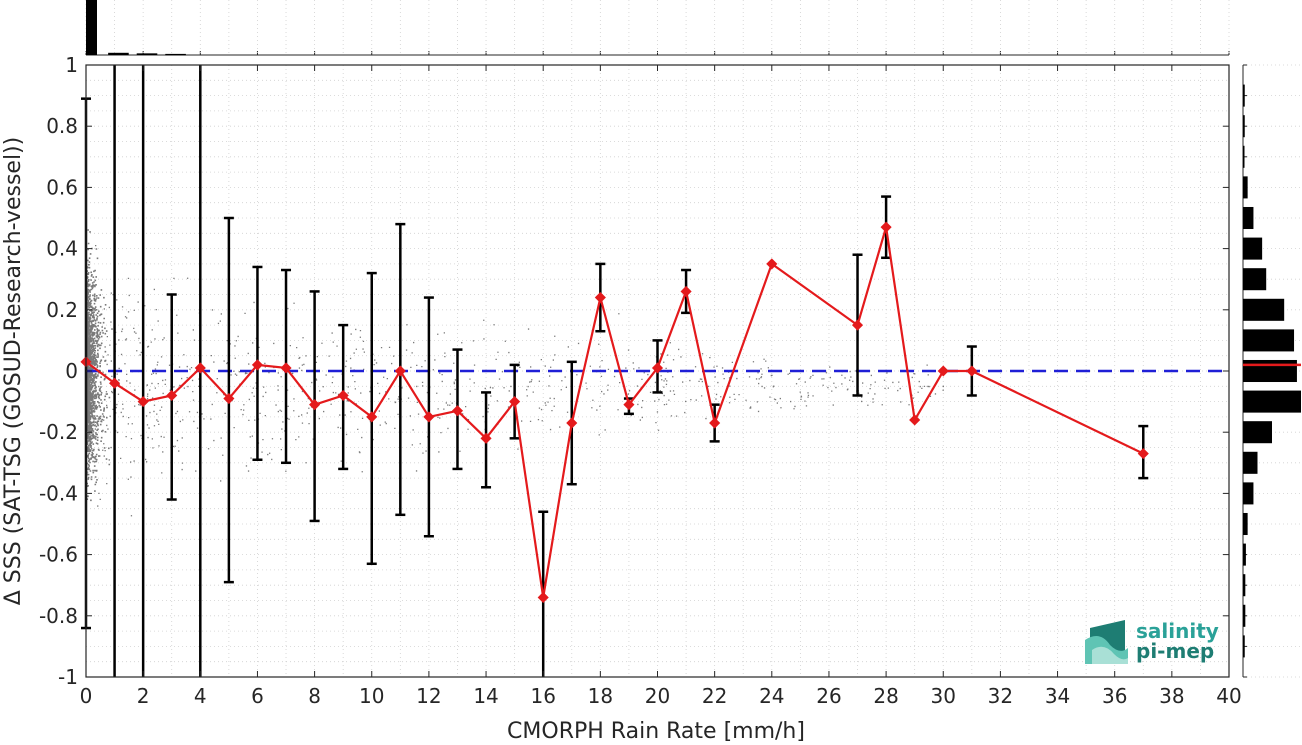 The height and width of the screenshot is (745, 1302). Describe the element at coordinates (371, 696) in the screenshot. I see `x-tick-label: 10` at that location.